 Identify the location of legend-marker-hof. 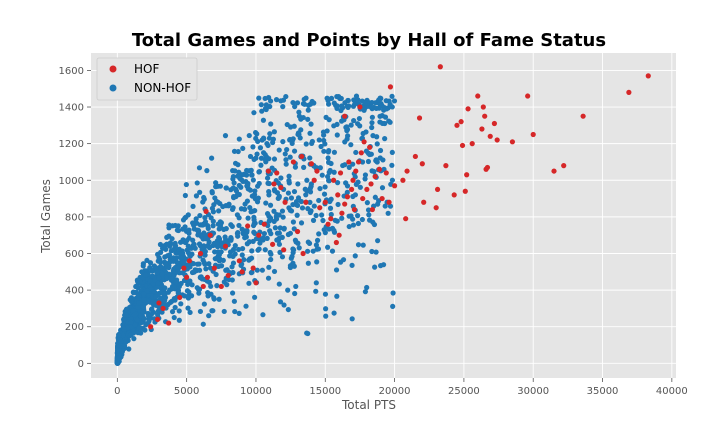
(113, 69).